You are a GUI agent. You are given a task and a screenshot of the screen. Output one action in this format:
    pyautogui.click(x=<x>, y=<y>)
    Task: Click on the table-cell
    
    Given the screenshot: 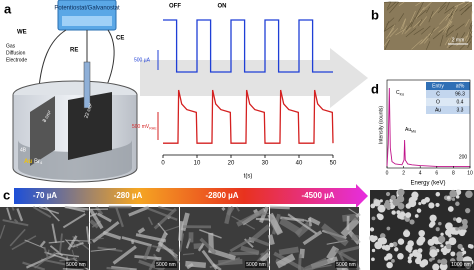 What is the action you would take?
    pyautogui.click(x=438, y=102)
    